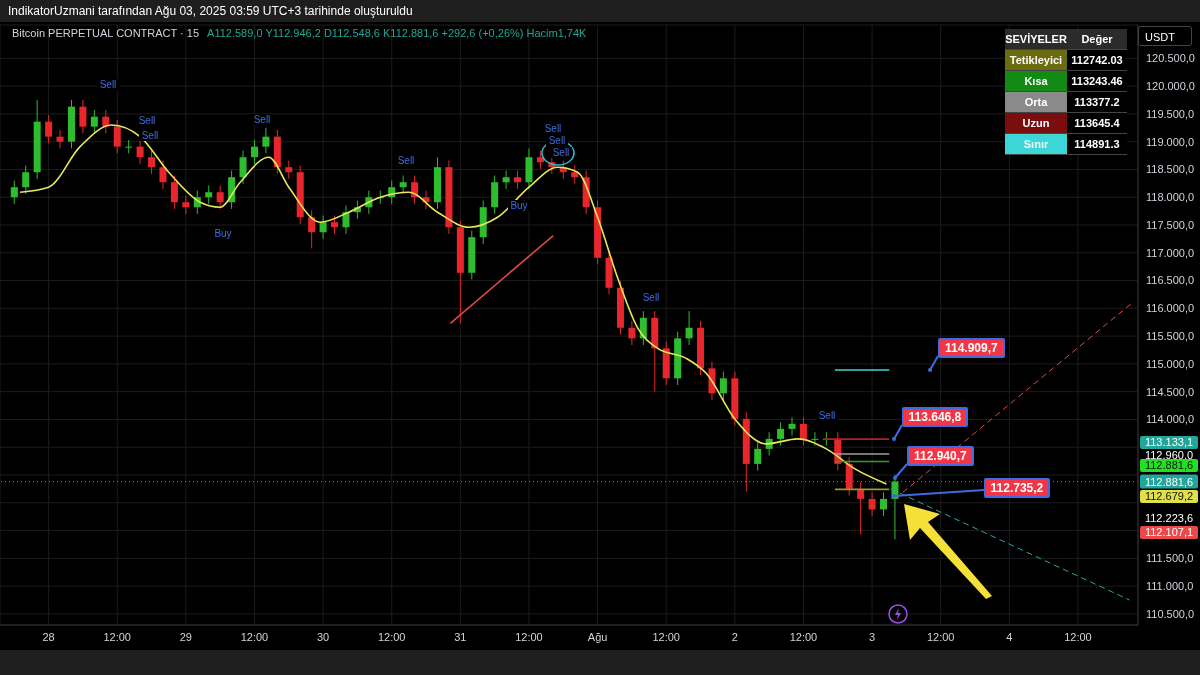  What do you see at coordinates (1097, 102) in the screenshot?
I see `annotation: 113377.2` at bounding box center [1097, 102].